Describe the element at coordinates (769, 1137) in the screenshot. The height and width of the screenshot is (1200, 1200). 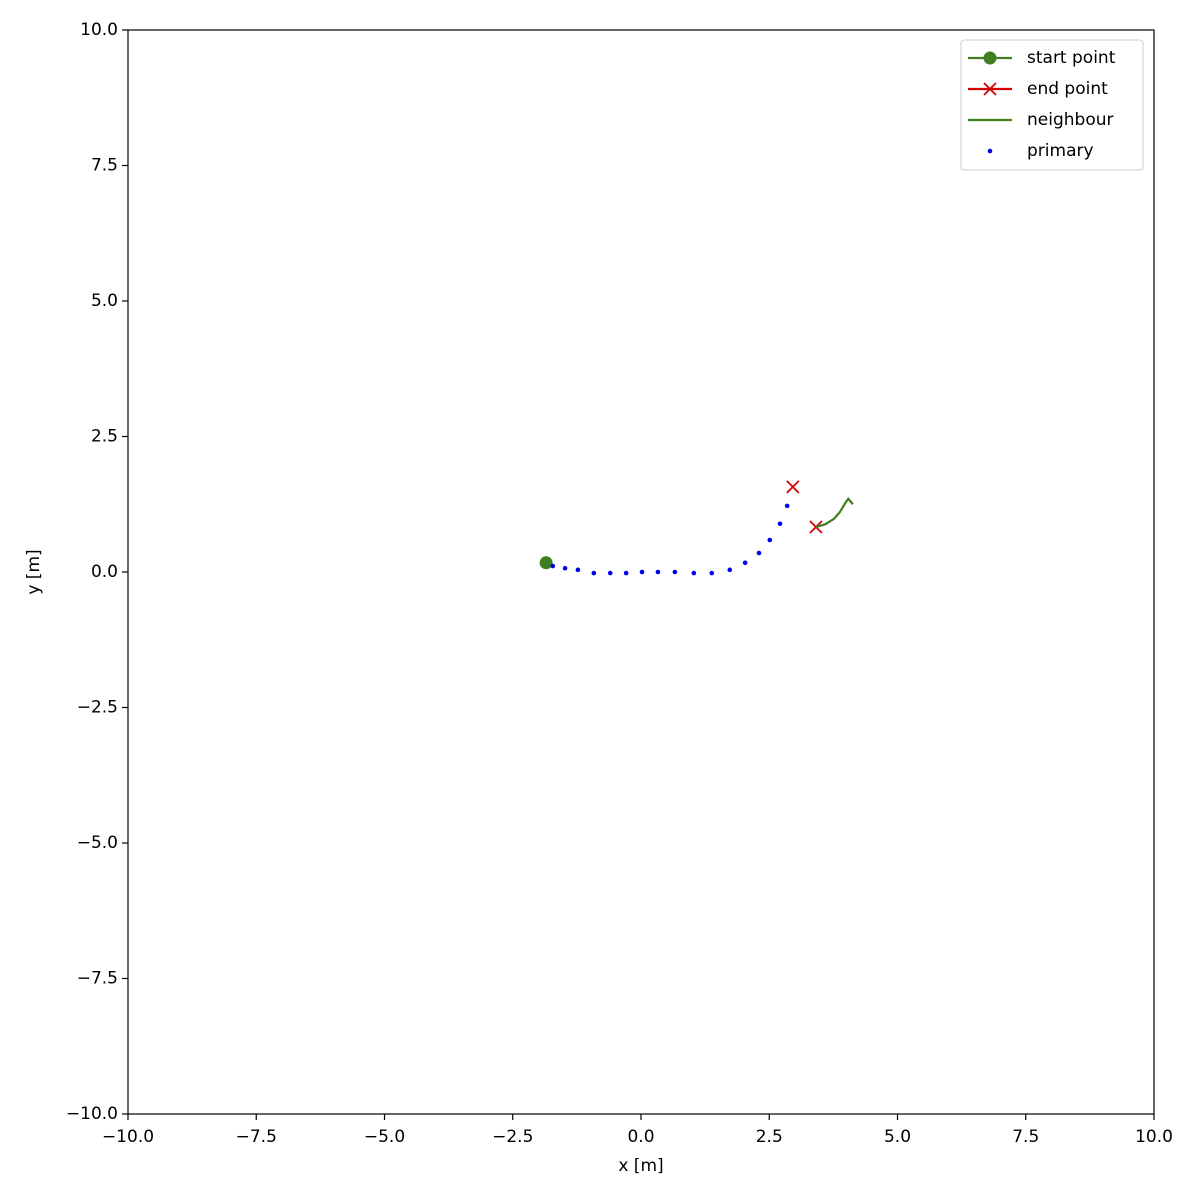
I see `x-tick-label: 2.5` at that location.